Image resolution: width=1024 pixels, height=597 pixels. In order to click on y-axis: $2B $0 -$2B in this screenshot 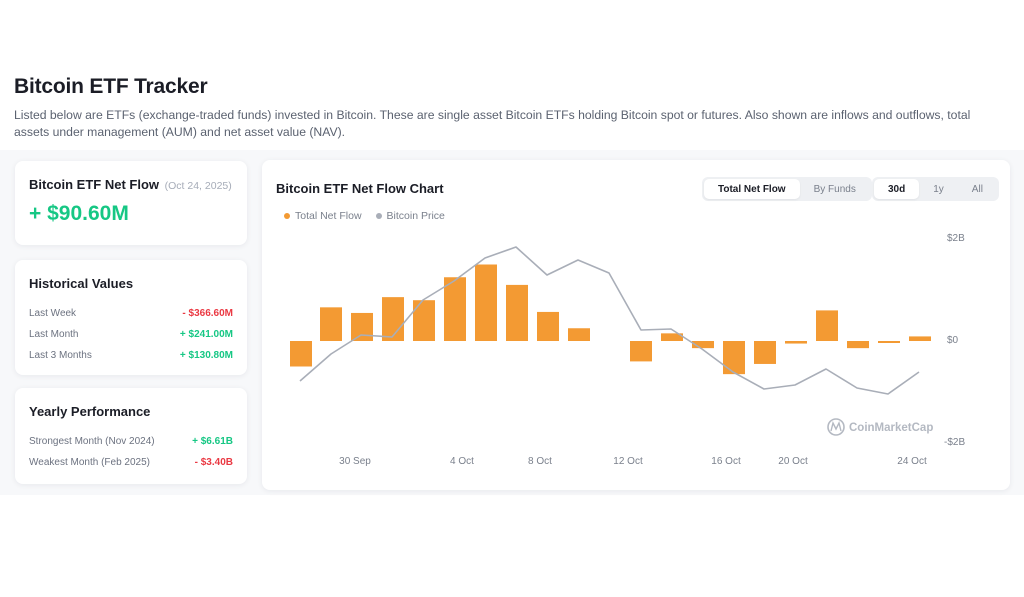, I will do `click(954, 340)`.